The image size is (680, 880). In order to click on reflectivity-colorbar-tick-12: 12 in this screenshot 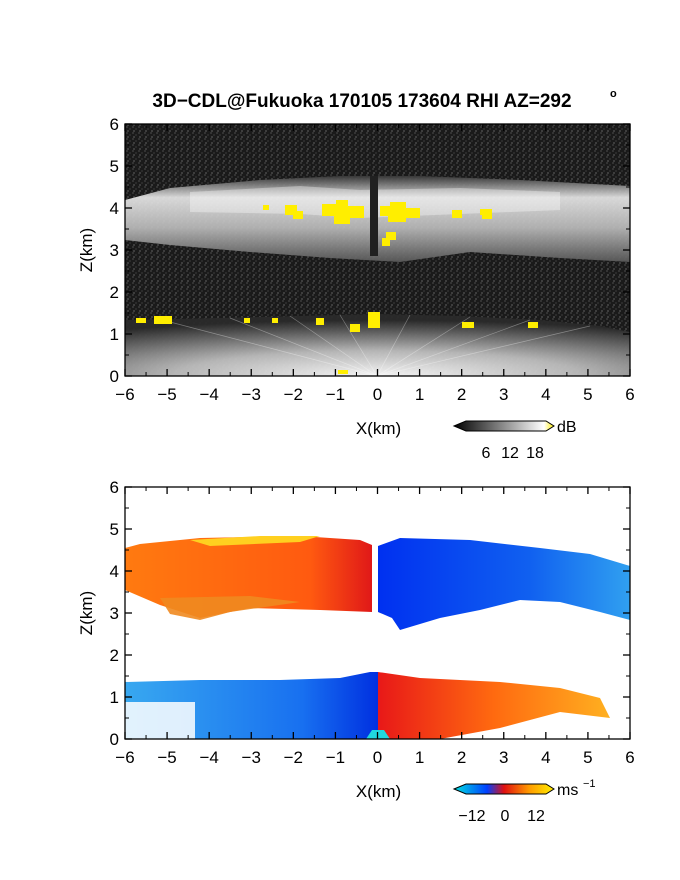, I will do `click(510, 453)`.